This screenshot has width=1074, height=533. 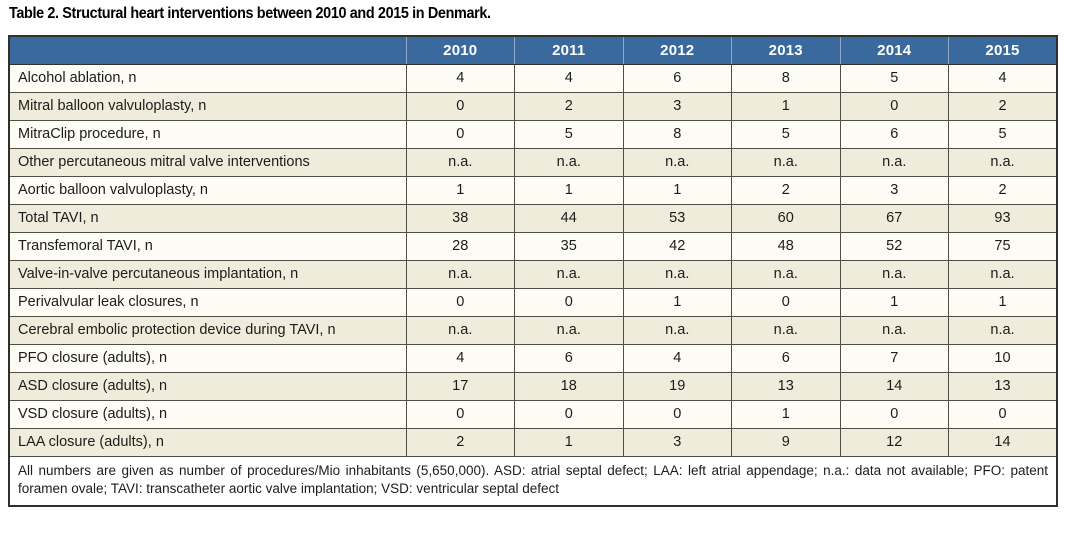 I want to click on value-cell: 18, so click(x=569, y=386).